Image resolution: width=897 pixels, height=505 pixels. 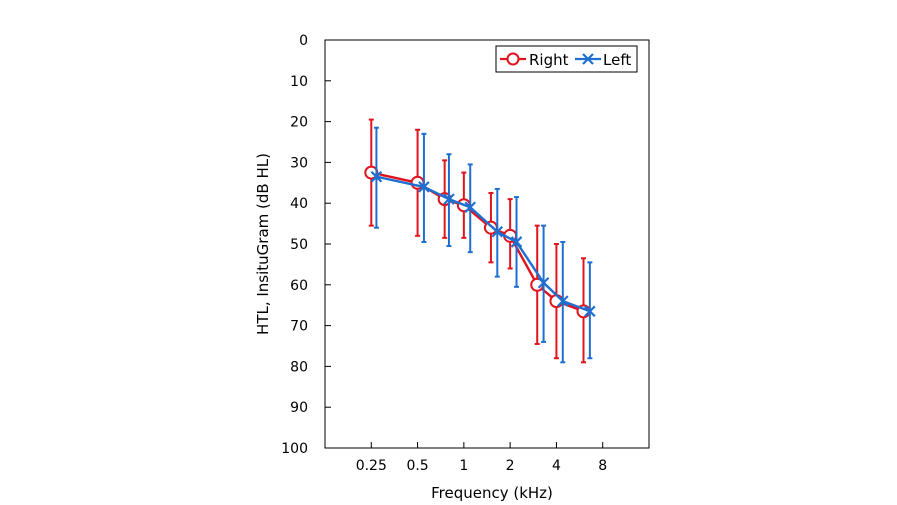 I want to click on y-tick-label: 100, so click(x=294, y=449).